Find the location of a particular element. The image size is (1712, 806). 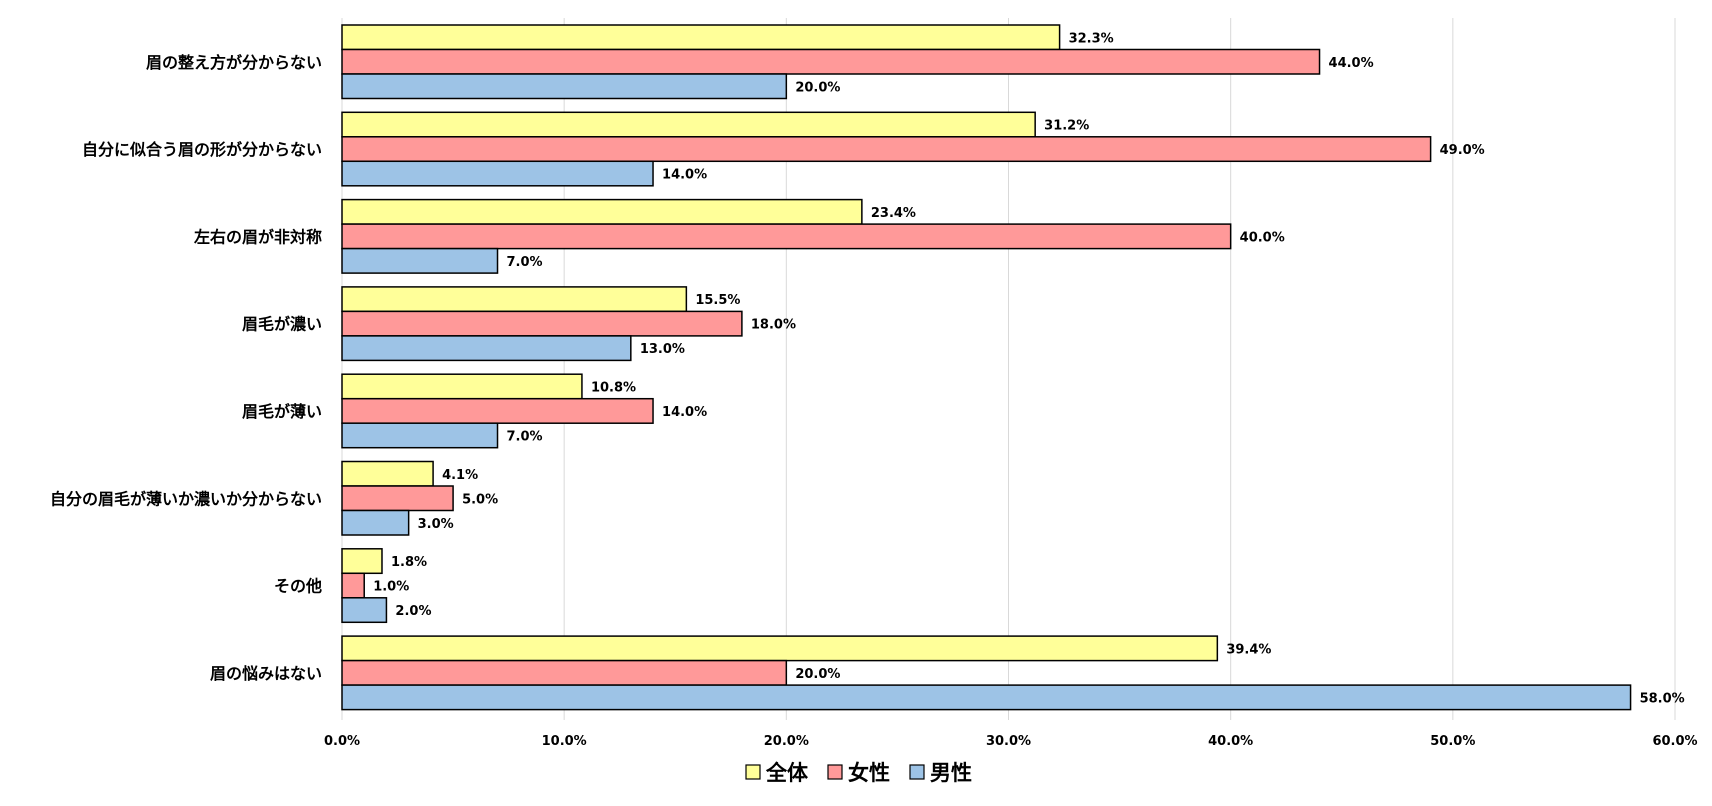

category-label: 眉の悩みはない is located at coordinates (266, 673).